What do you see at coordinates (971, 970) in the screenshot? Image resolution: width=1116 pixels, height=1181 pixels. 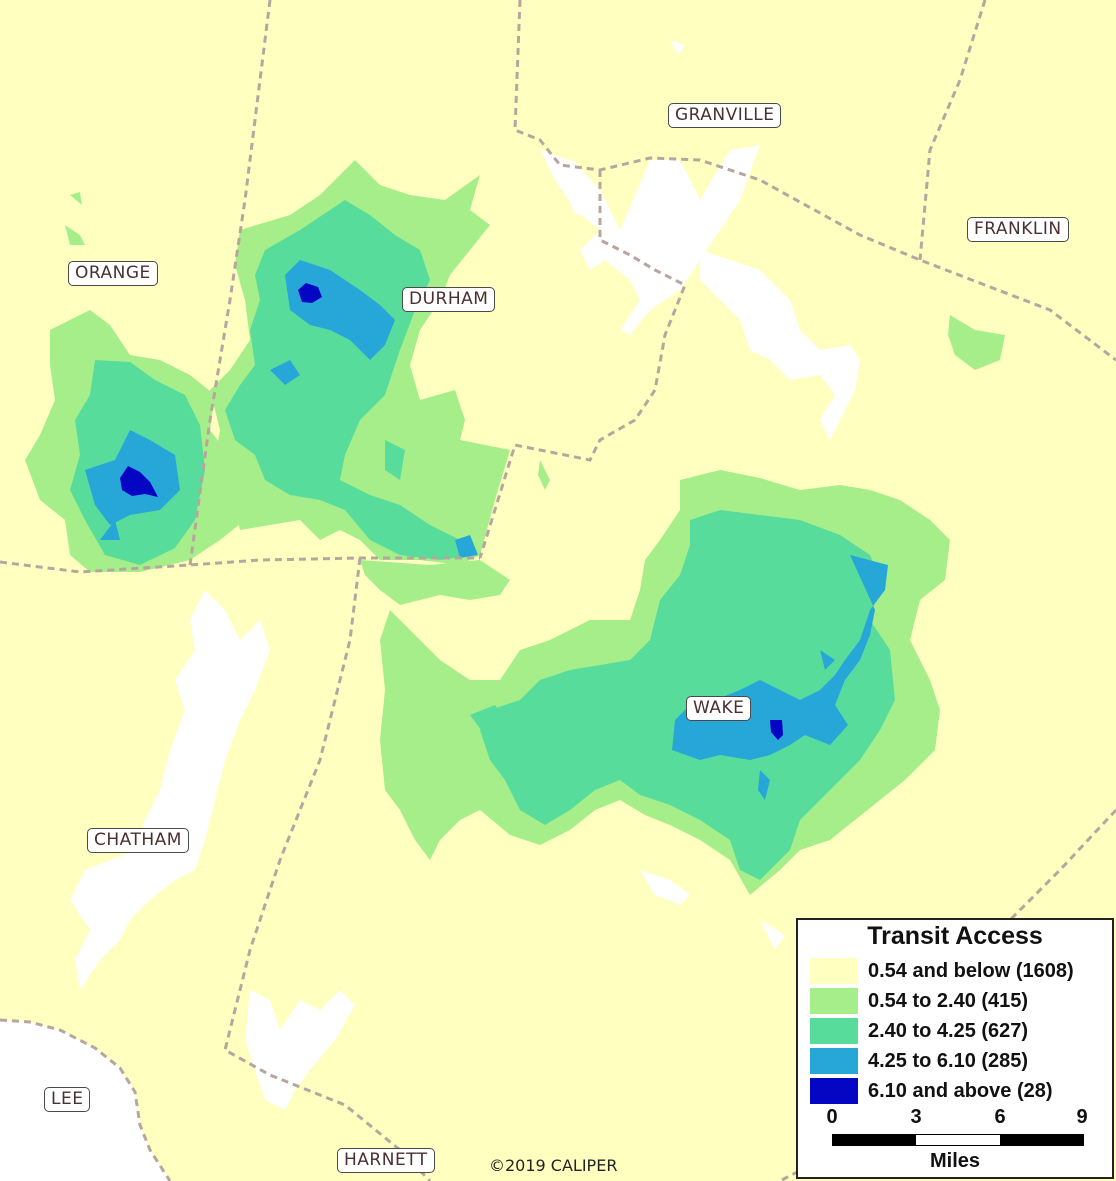 I see `legend-label: 0.54 and below (1608)` at bounding box center [971, 970].